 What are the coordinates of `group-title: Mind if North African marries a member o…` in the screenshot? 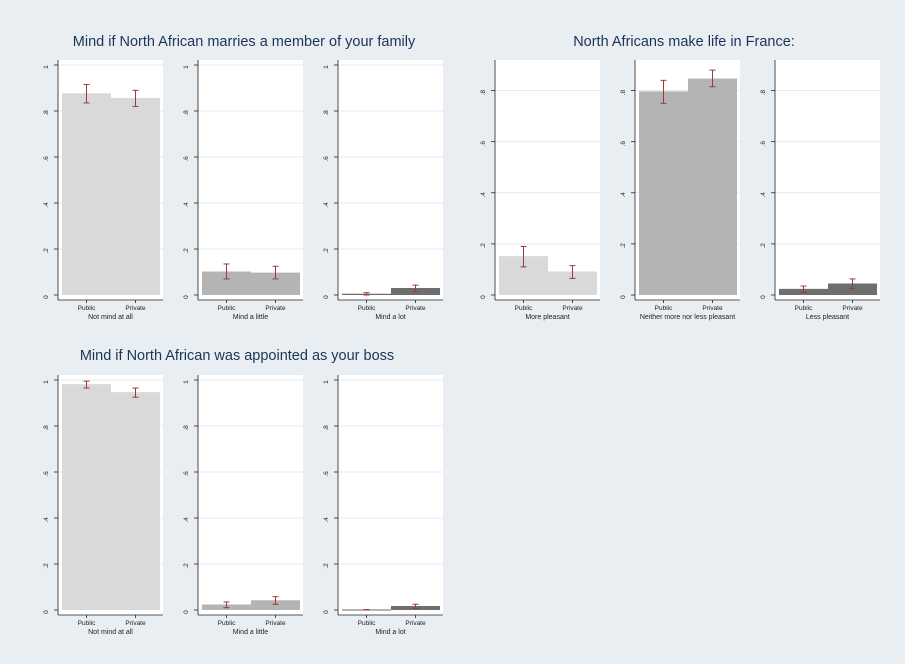 It's located at (244, 42).